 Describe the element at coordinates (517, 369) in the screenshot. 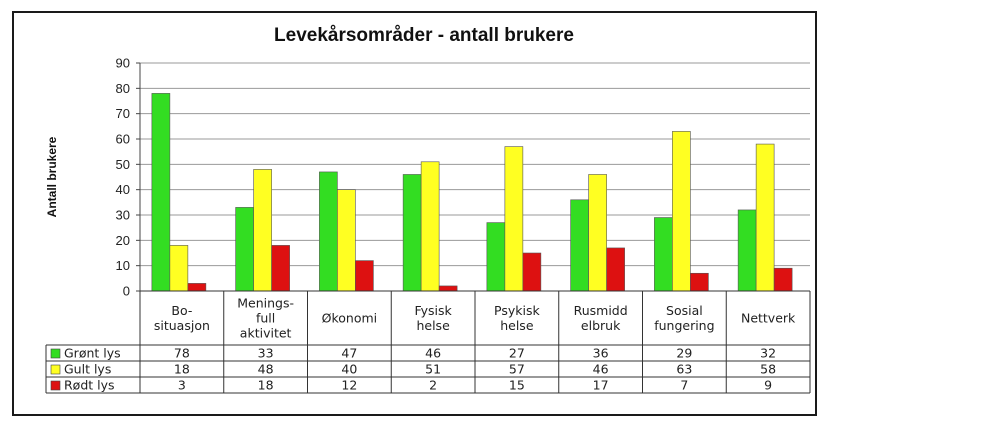

I see `table-cell-value: 57` at that location.